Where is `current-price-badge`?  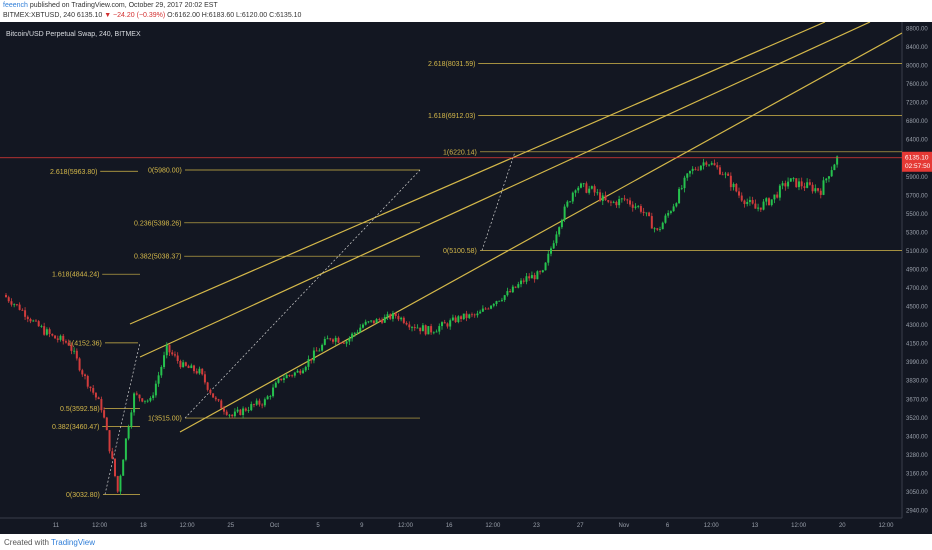 current-price-badge is located at coordinates (917, 161).